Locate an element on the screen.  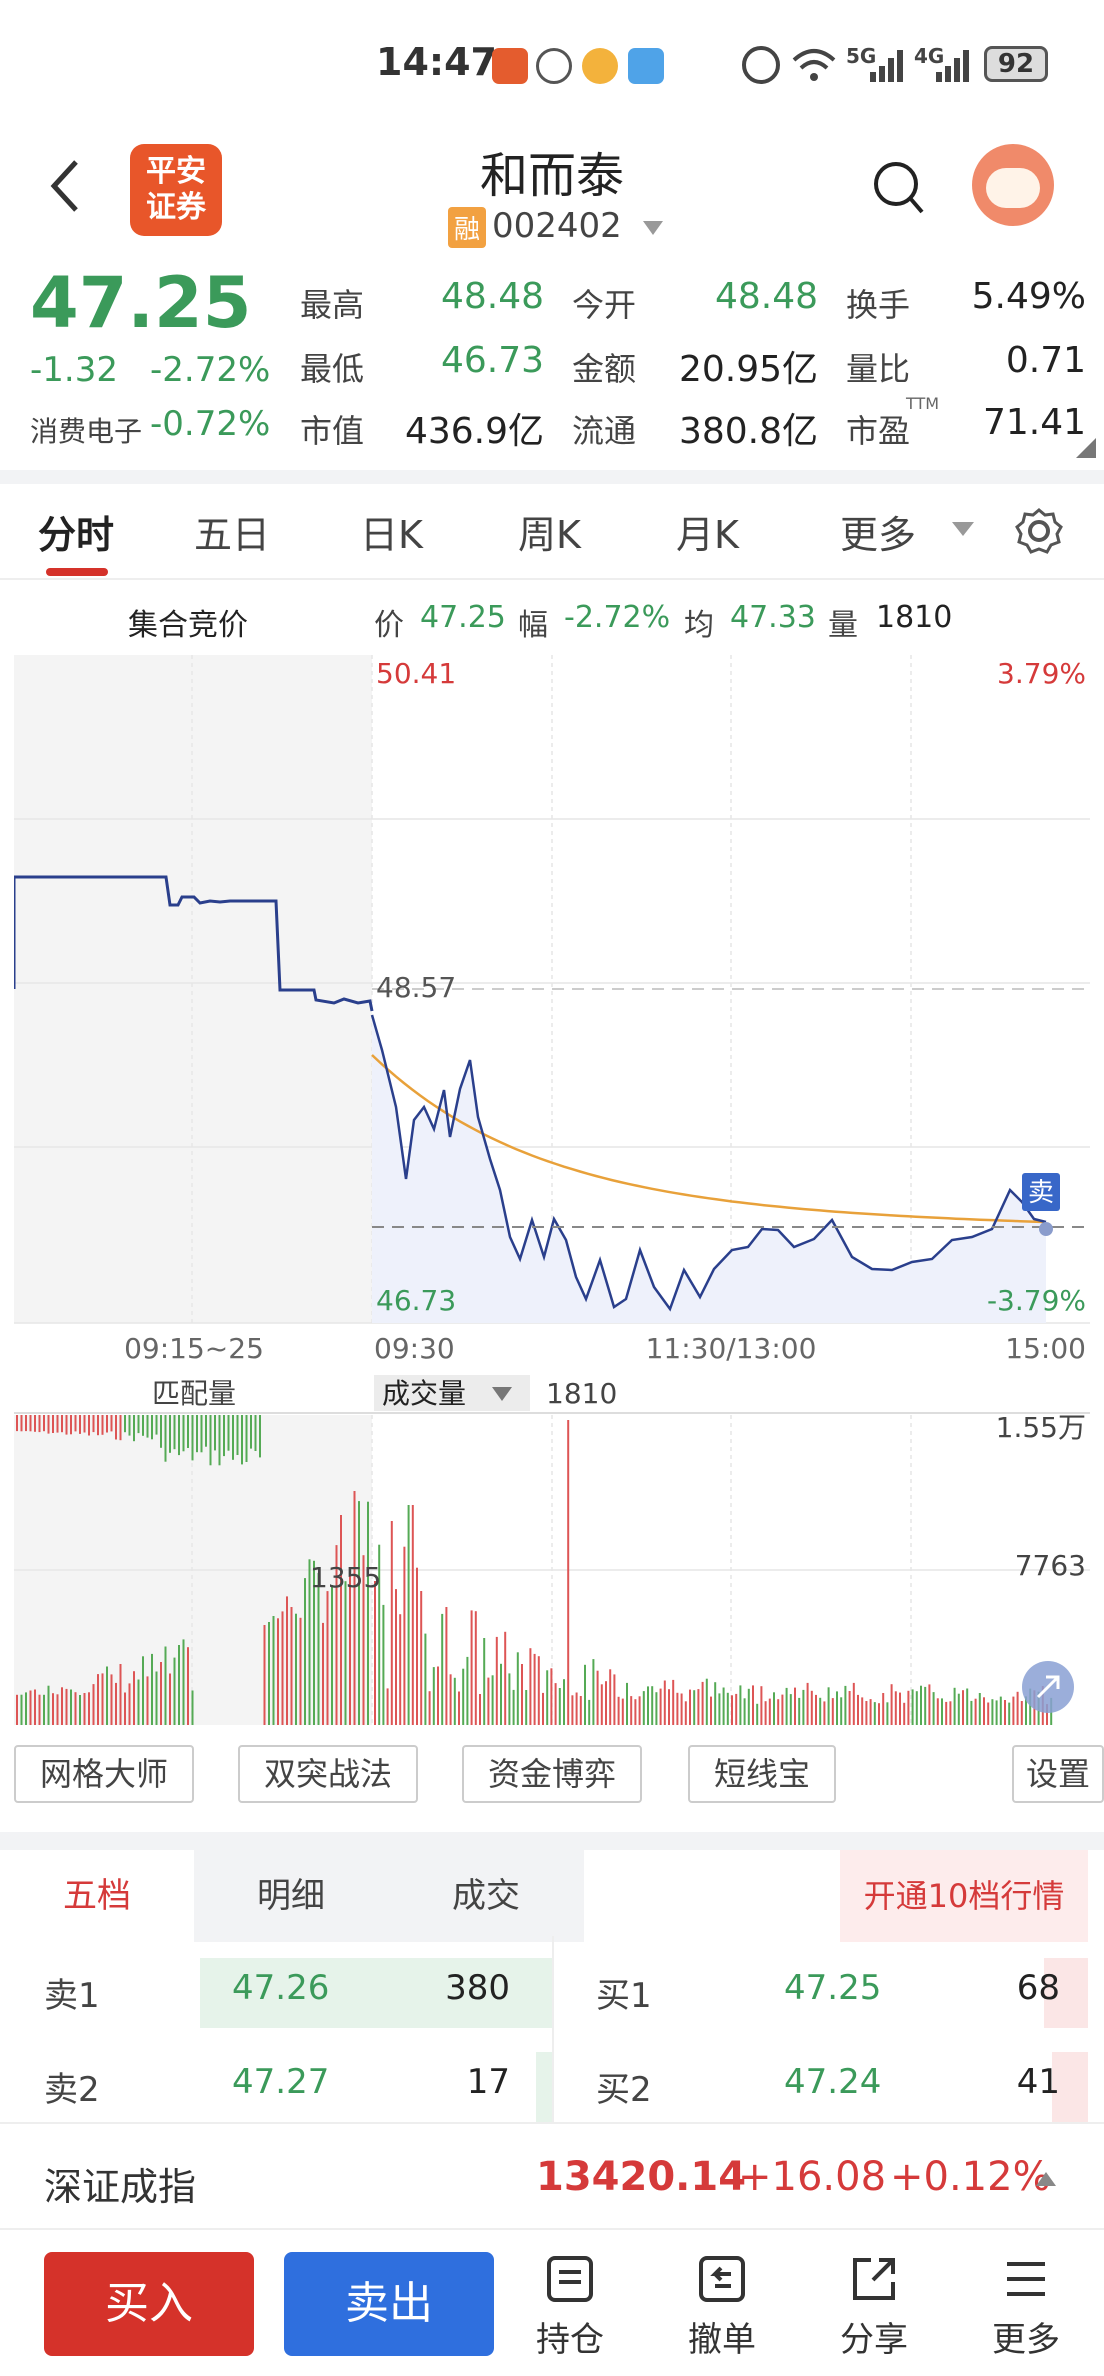
sell-marker: 卖 is located at coordinates (1041, 1204).